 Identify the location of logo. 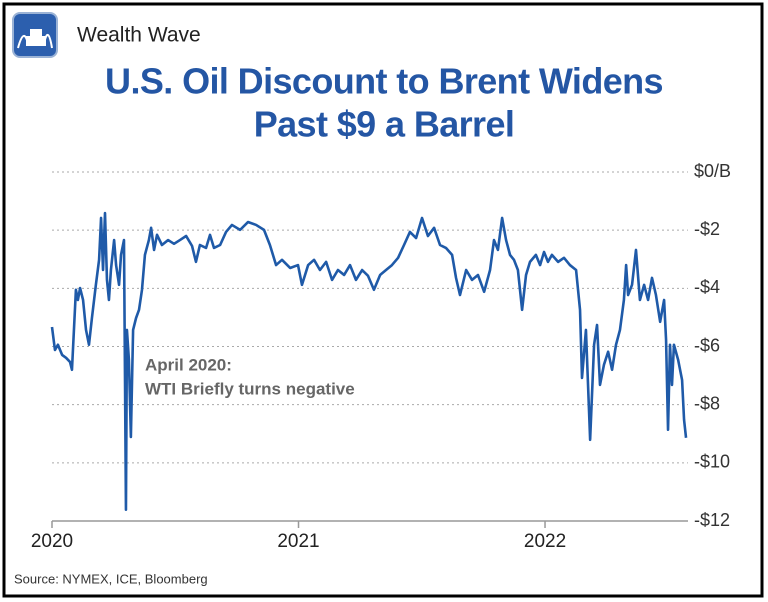
(35, 35).